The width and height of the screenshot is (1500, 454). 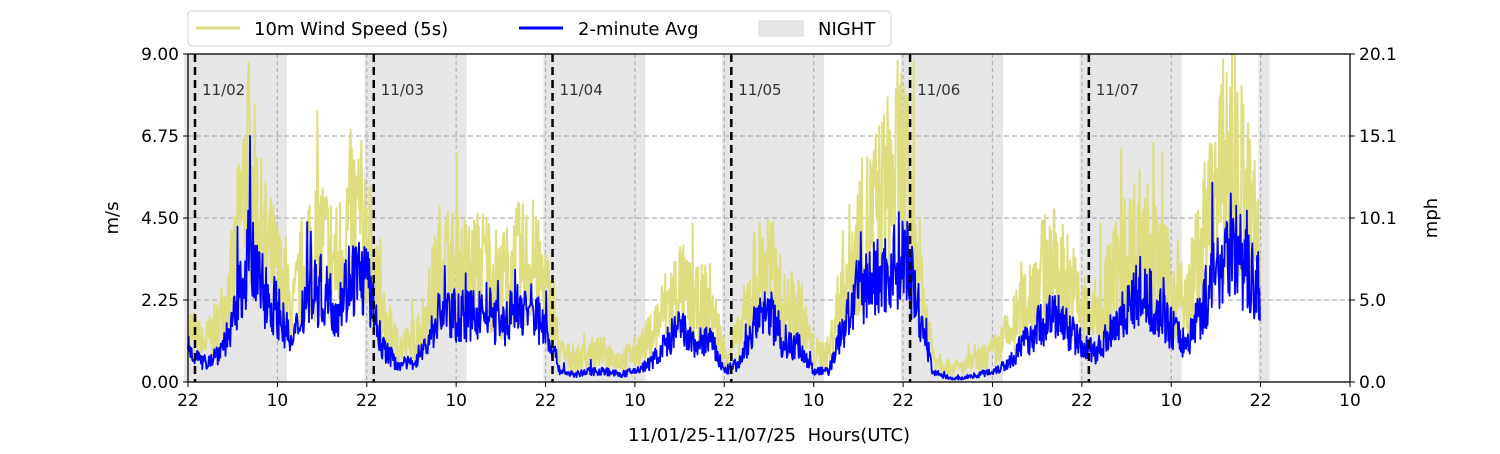 What do you see at coordinates (1372, 383) in the screenshot?
I see `y-tick-label-right: 0.0` at bounding box center [1372, 383].